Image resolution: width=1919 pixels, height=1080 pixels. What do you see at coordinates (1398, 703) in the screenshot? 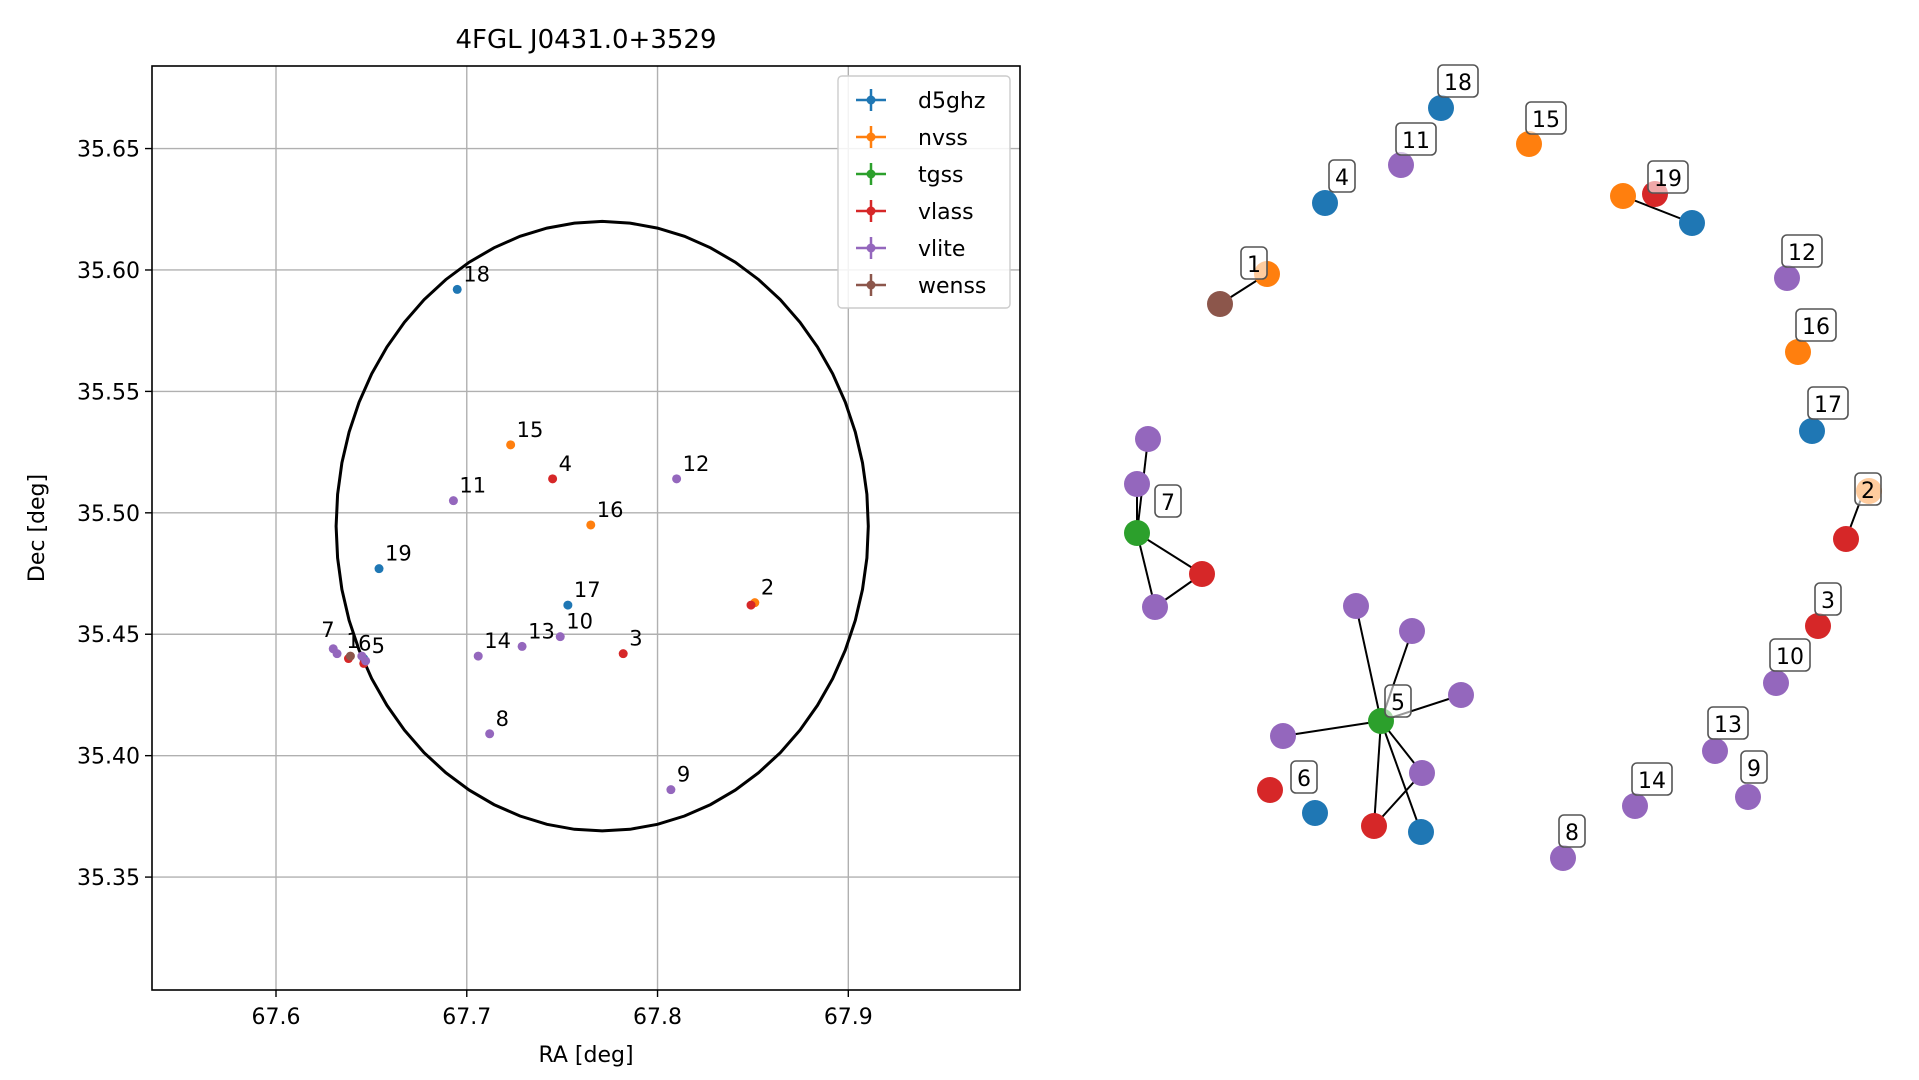
I see `network-node-label: 5` at bounding box center [1398, 703].